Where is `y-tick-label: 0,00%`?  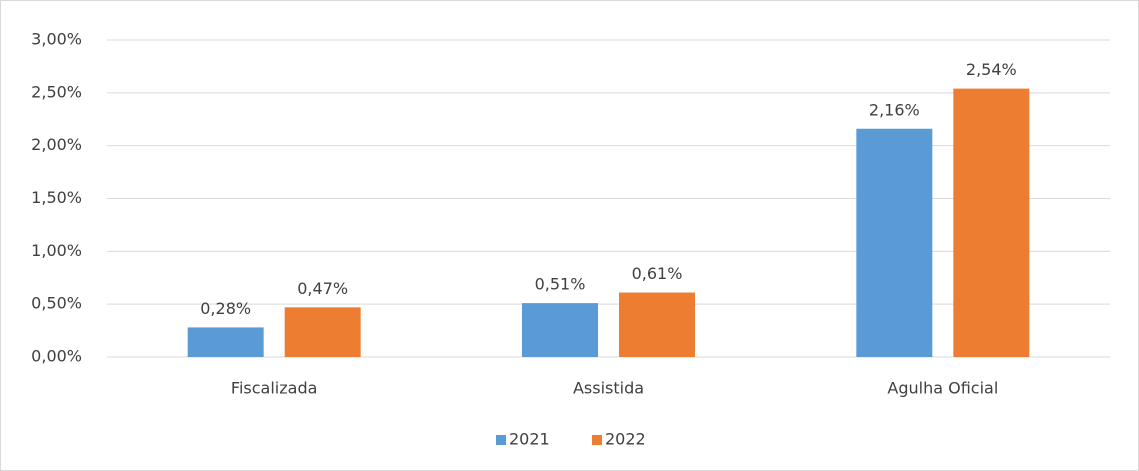 y-tick-label: 0,00% is located at coordinates (56, 356).